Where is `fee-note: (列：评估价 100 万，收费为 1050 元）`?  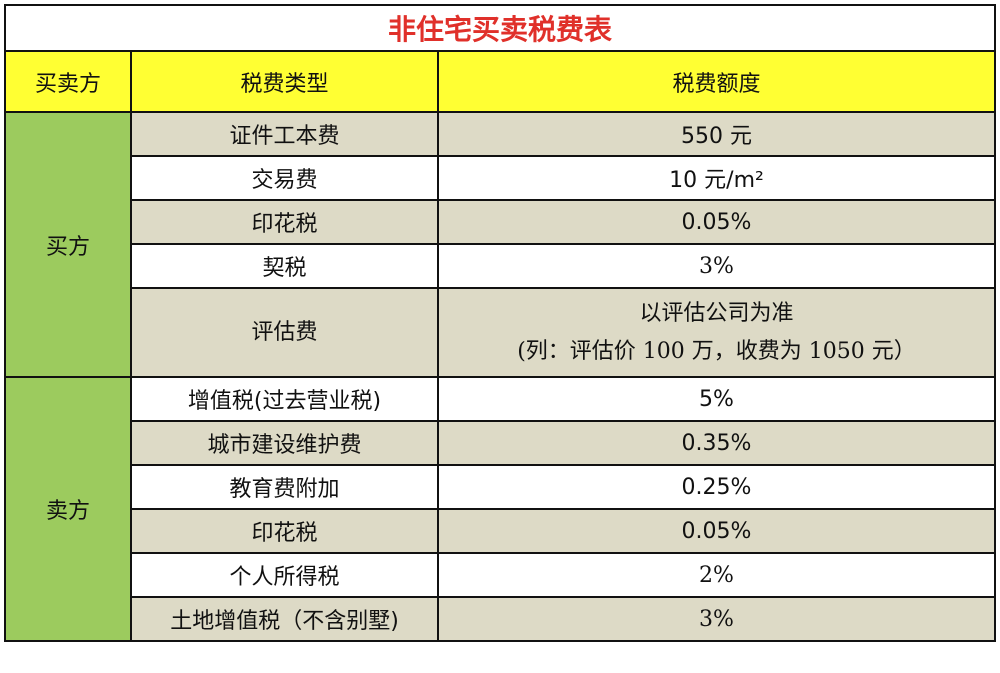 fee-note: (列：评估价 100 万，收费为 1050 元） is located at coordinates (716, 351).